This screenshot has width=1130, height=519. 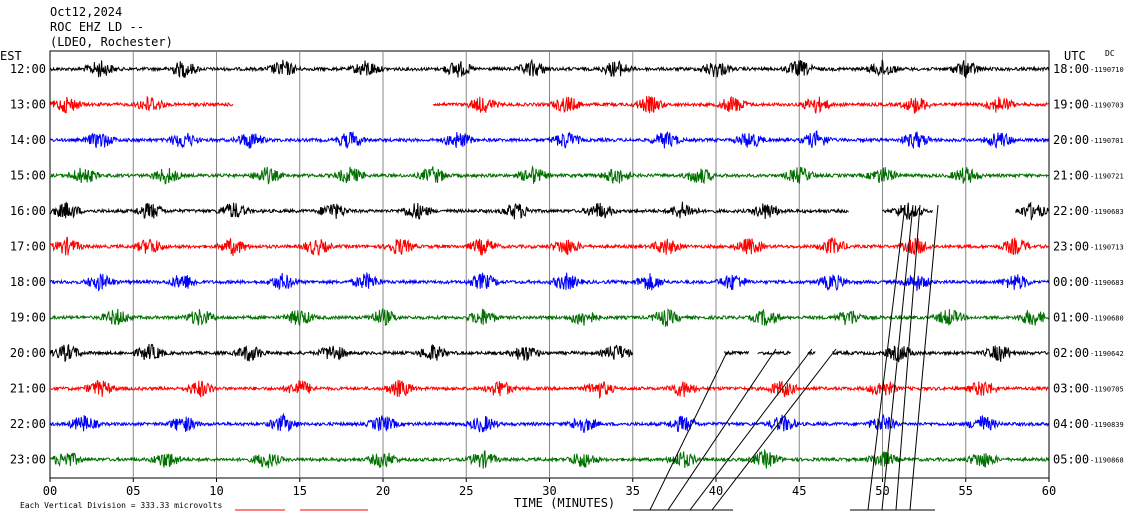 What do you see at coordinates (1049, 491) in the screenshot?
I see `x-tick-label: 60` at bounding box center [1049, 491].